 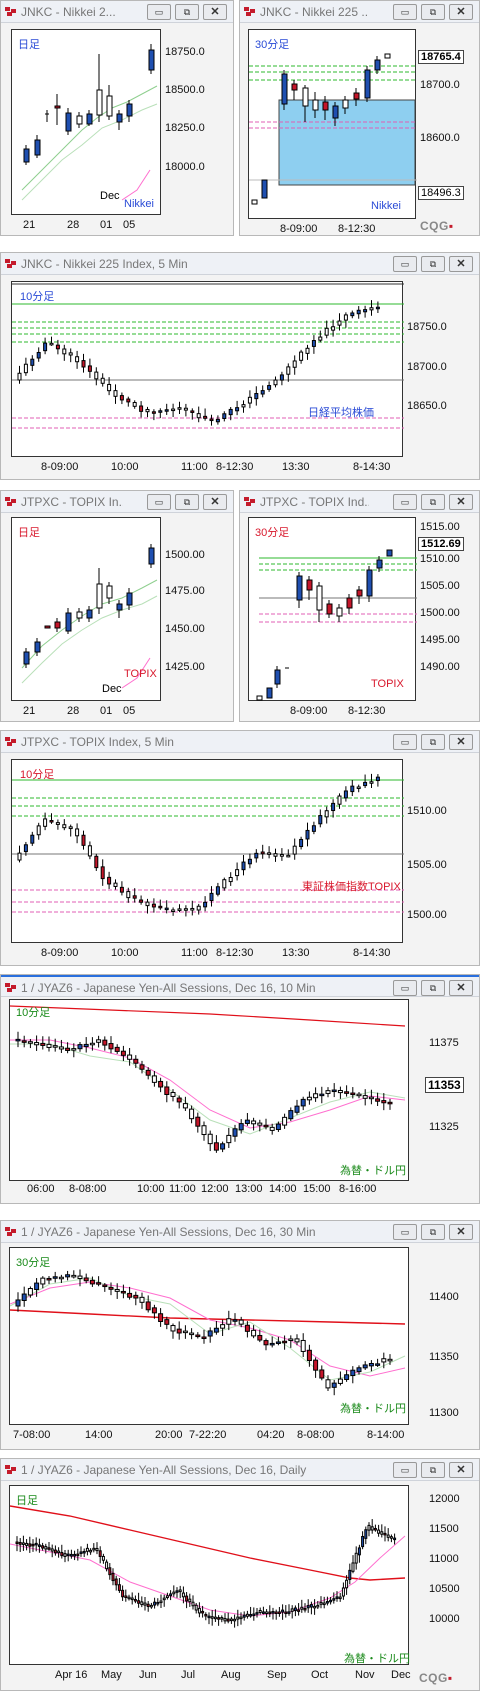 I want to click on title-bar: JNKC - Nikkei 225 ... ▭ ⧉ ✕, so click(x=359, y=12).